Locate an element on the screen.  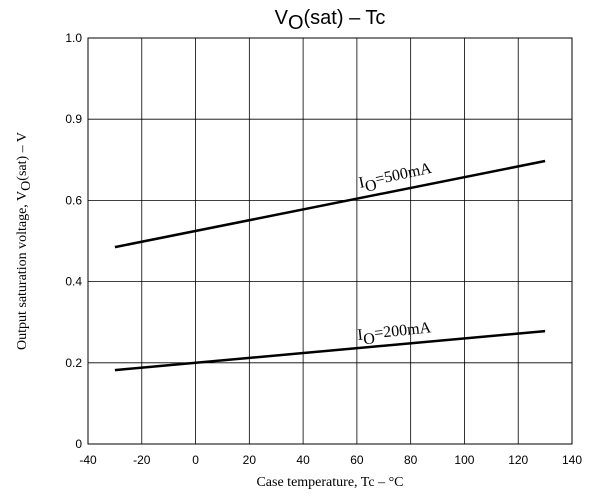
y-tick-label: 0.6 is located at coordinates (73, 200).